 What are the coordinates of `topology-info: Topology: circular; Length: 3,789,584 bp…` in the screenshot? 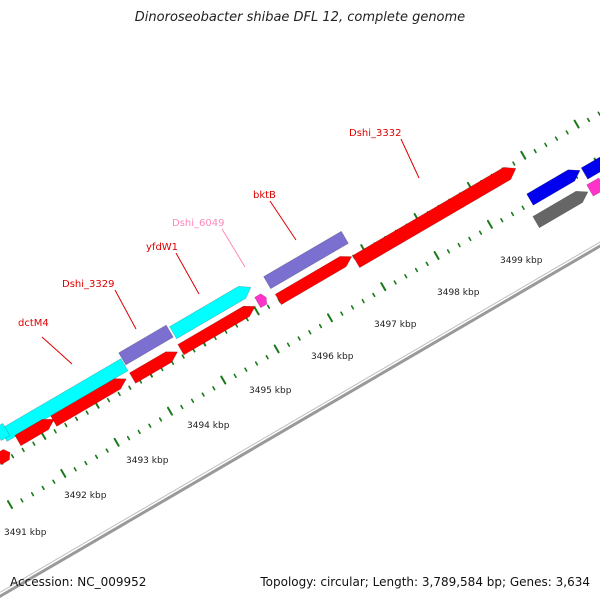 It's located at (425, 582).